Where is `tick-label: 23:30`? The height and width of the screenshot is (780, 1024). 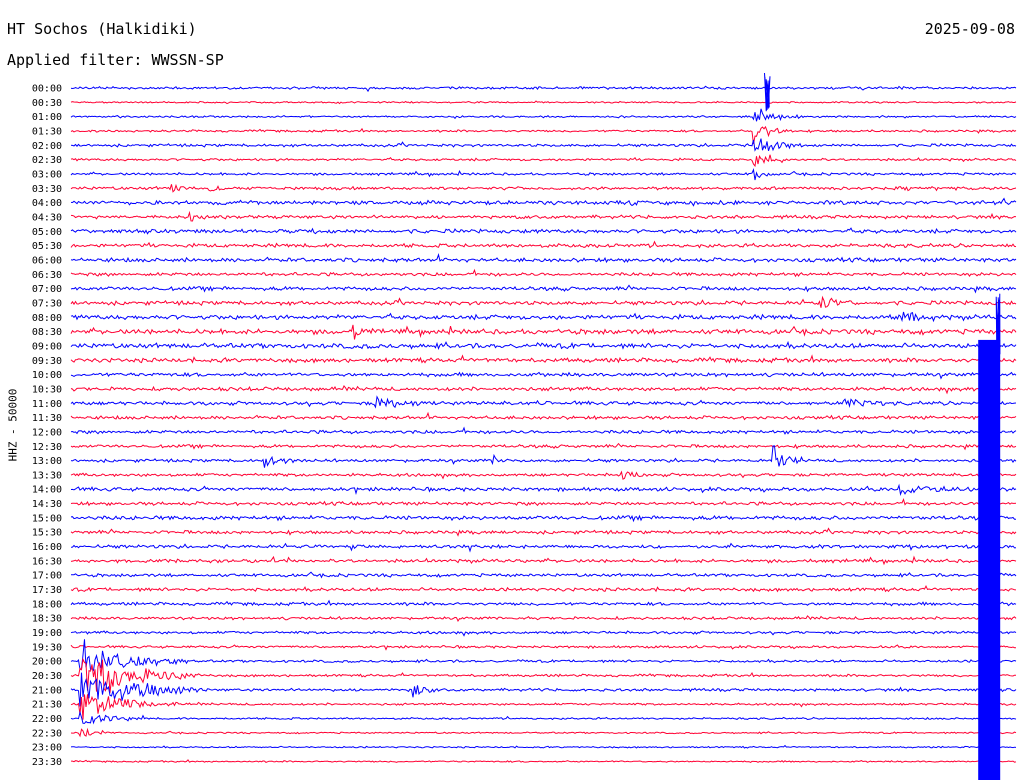 tick-label: 23:30 is located at coordinates (47, 762).